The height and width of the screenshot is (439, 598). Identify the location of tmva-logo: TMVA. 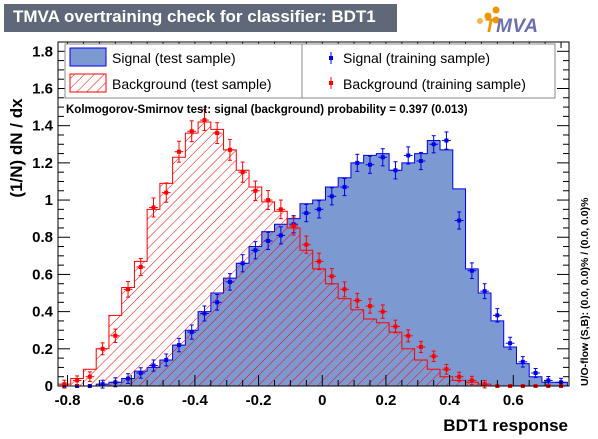
(521, 24).